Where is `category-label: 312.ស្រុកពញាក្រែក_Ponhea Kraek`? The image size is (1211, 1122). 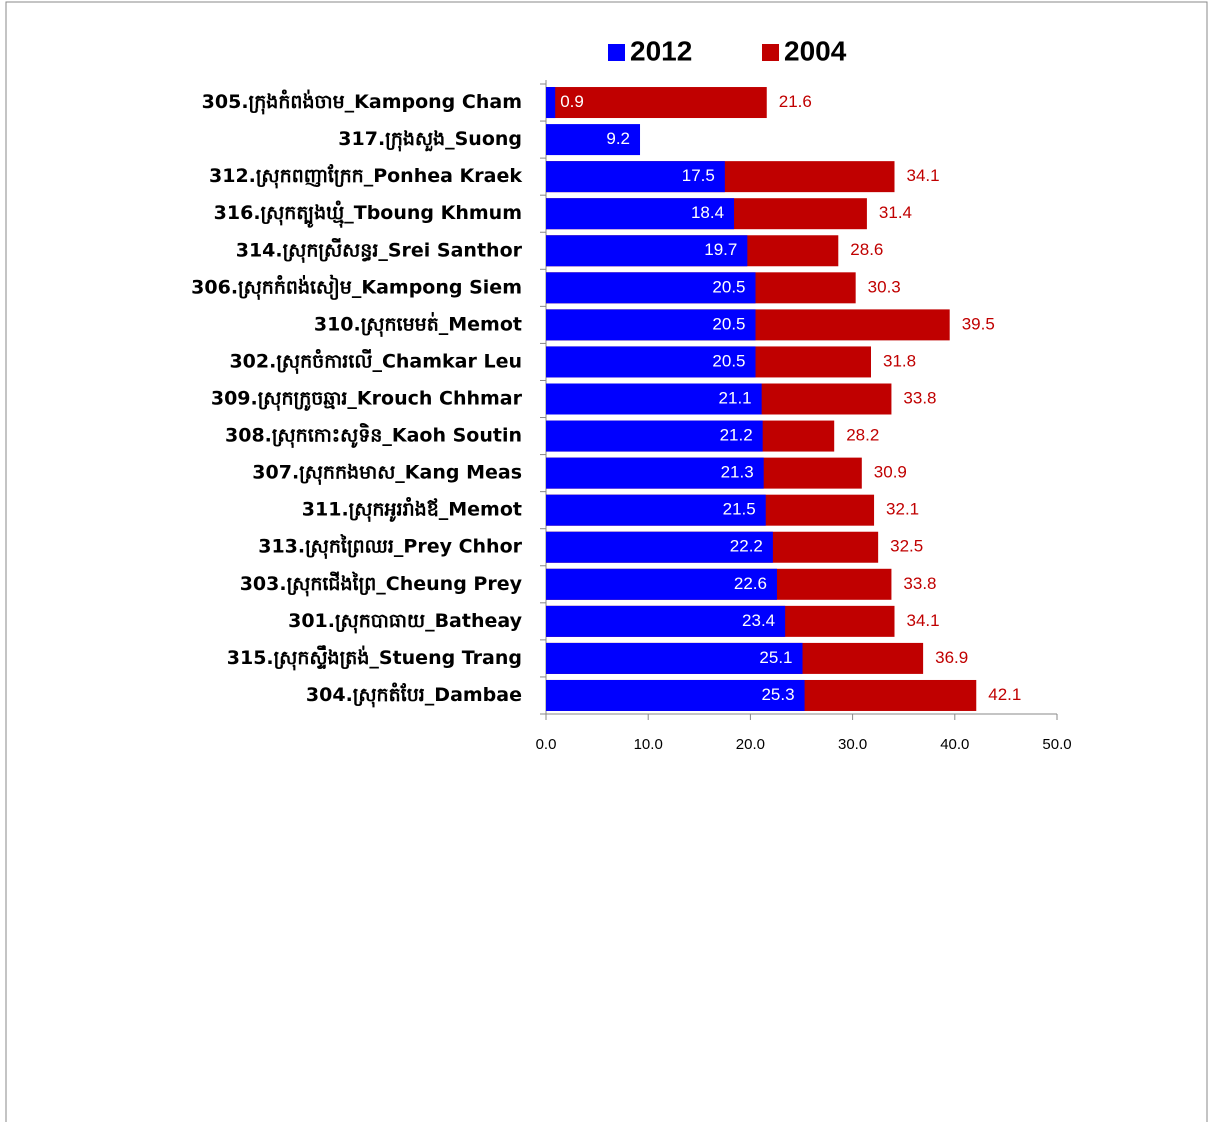 category-label: 312.ស្រុកពញាក្រែក_Ponhea Kraek is located at coordinates (365, 176).